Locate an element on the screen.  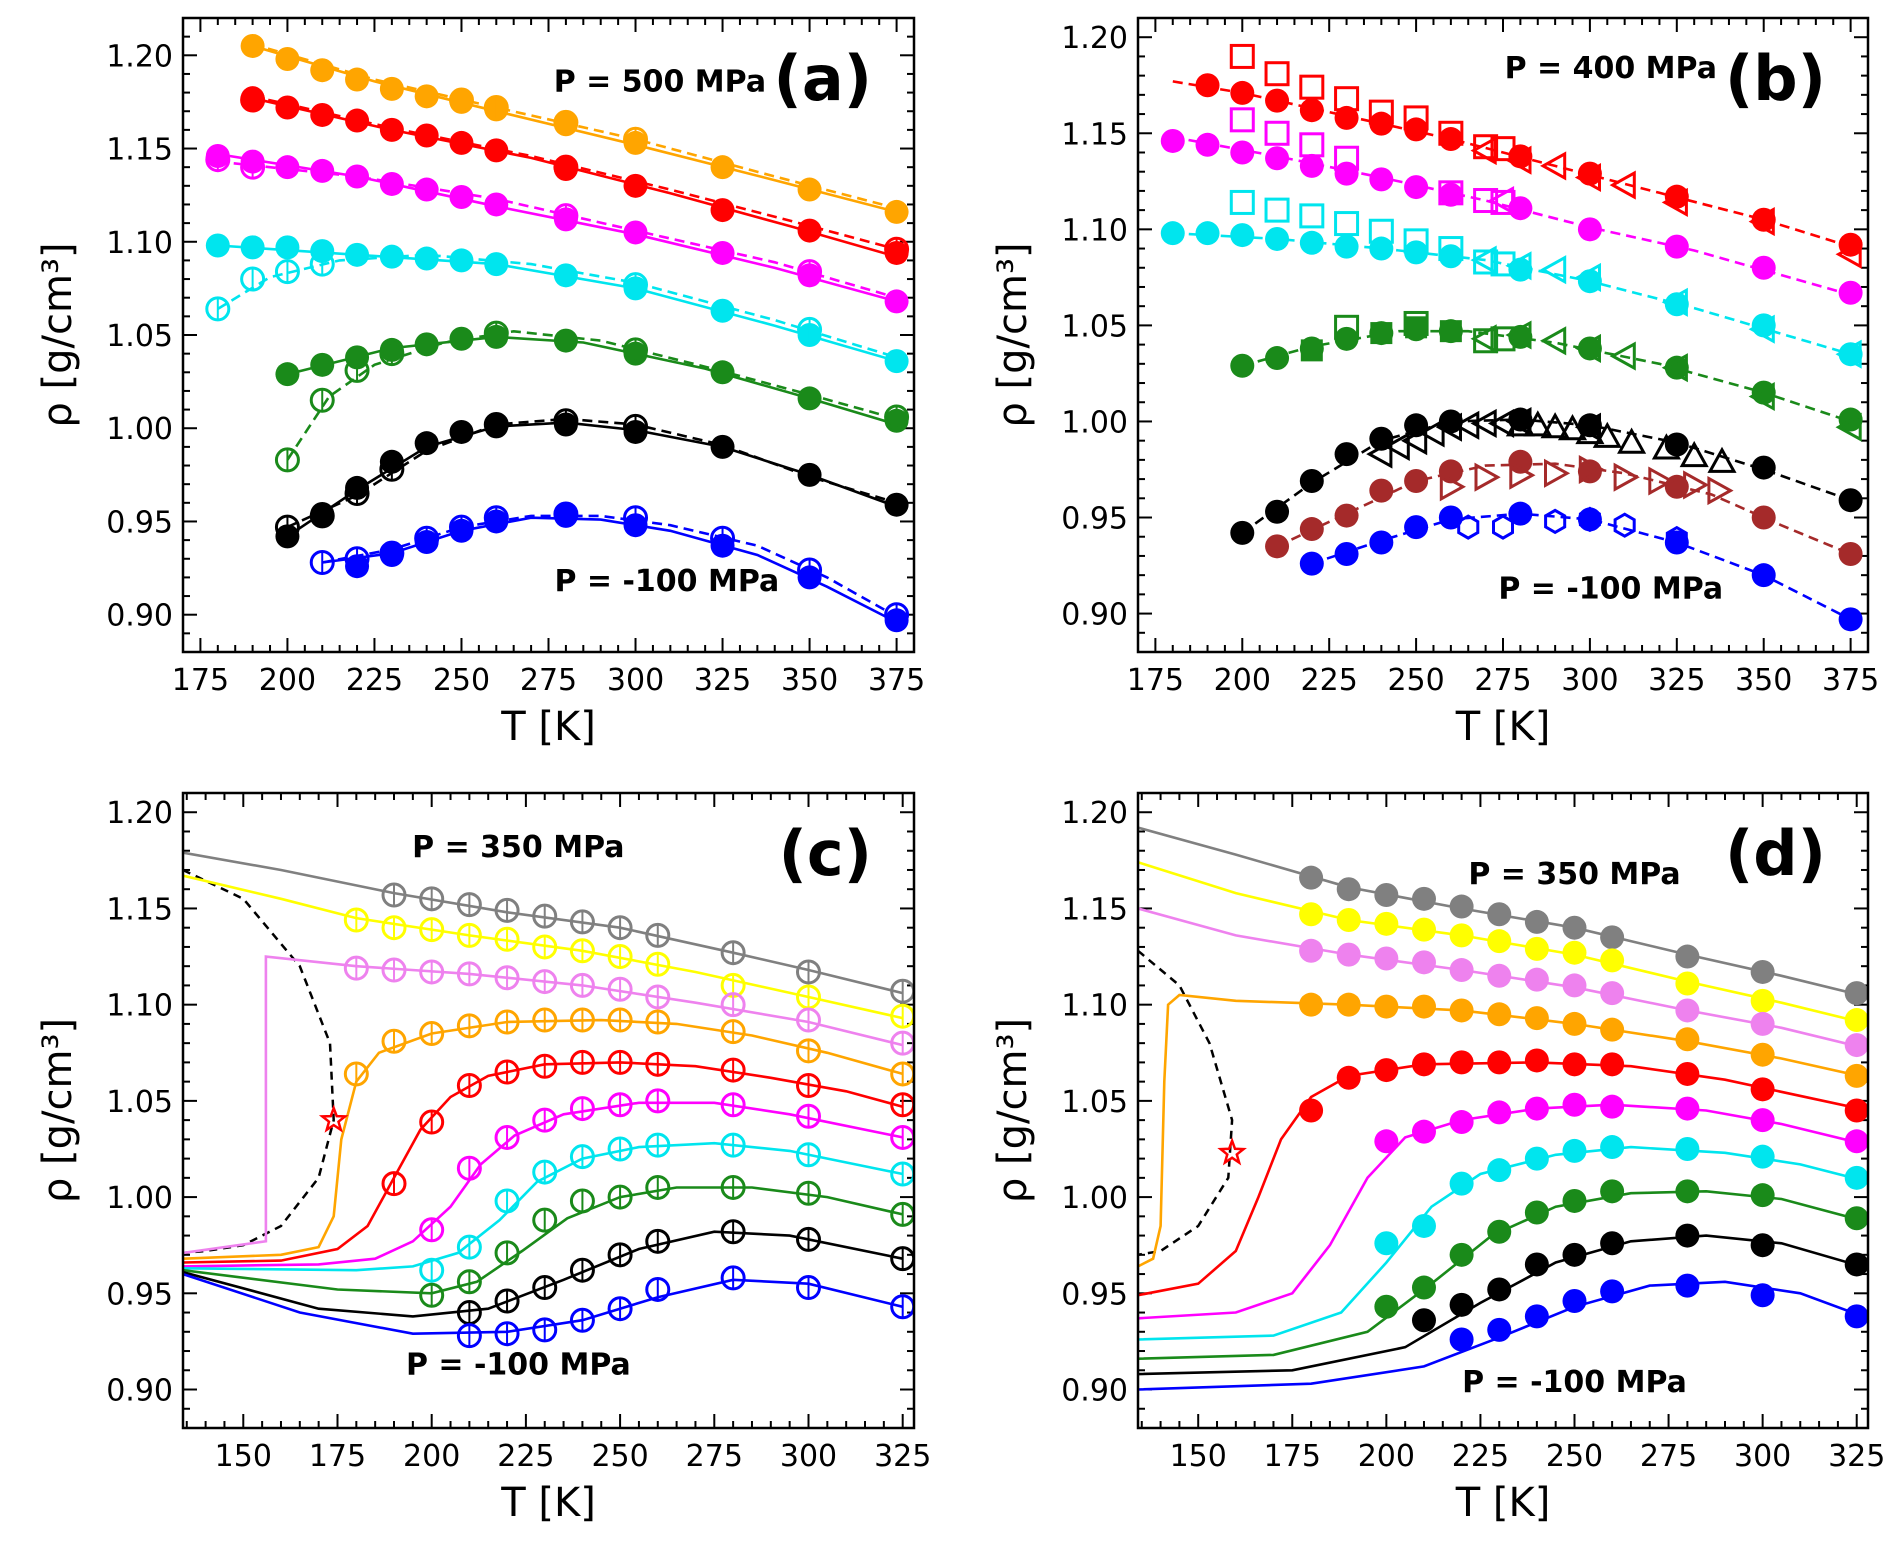
critical-point-star is located at coordinates (1232, 1151).